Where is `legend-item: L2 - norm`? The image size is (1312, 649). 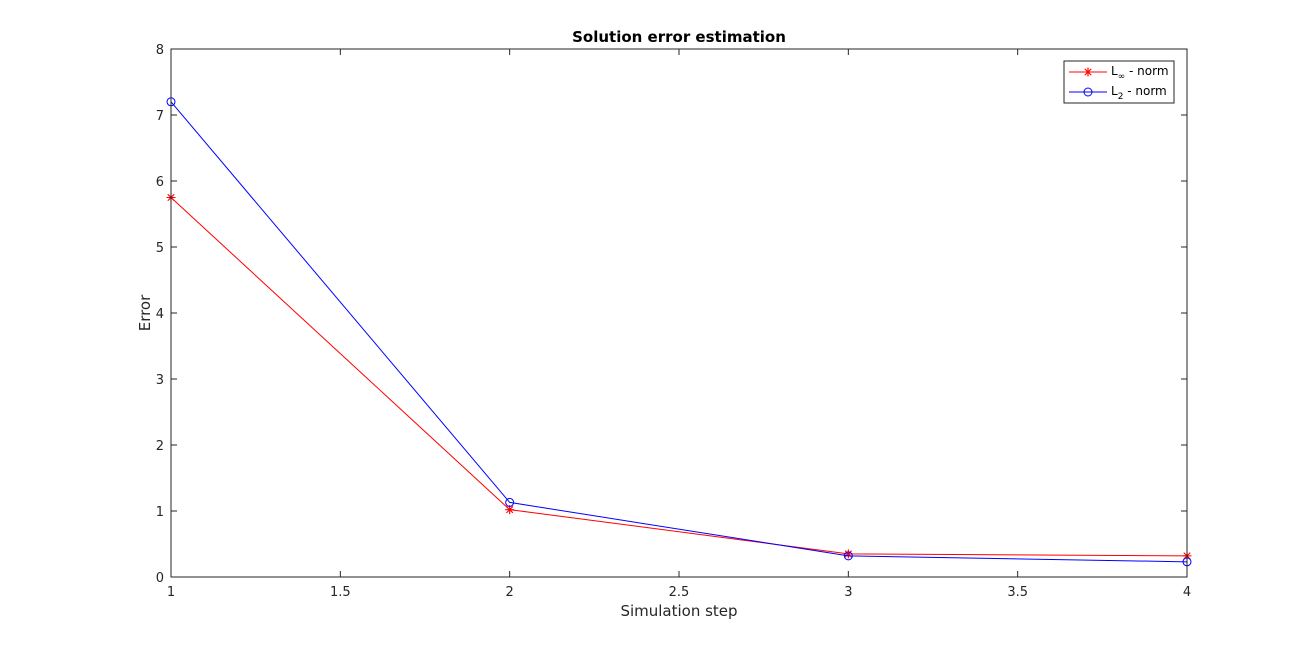 legend-item: L2 - norm is located at coordinates (1118, 93).